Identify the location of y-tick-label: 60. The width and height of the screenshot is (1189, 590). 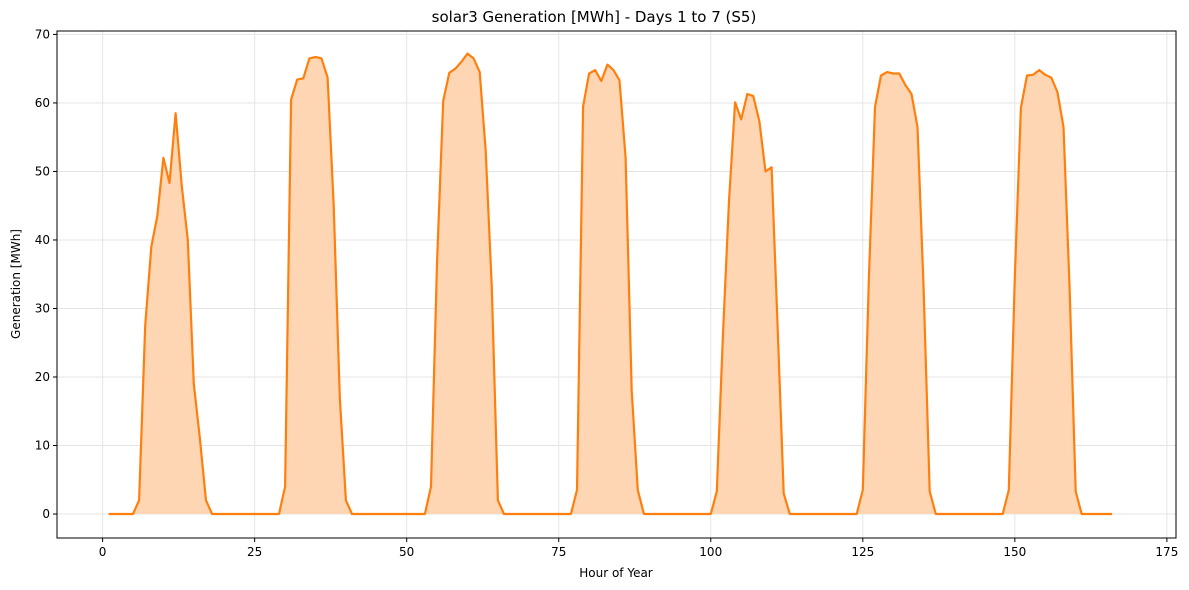
(42, 103).